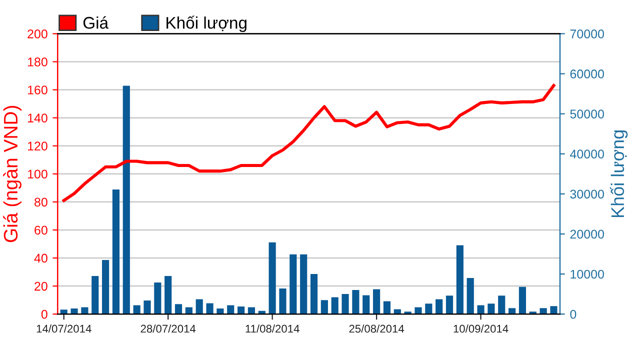 The image size is (640, 337). Describe the element at coordinates (38, 174) in the screenshot. I see `y-tick-label: 100` at that location.